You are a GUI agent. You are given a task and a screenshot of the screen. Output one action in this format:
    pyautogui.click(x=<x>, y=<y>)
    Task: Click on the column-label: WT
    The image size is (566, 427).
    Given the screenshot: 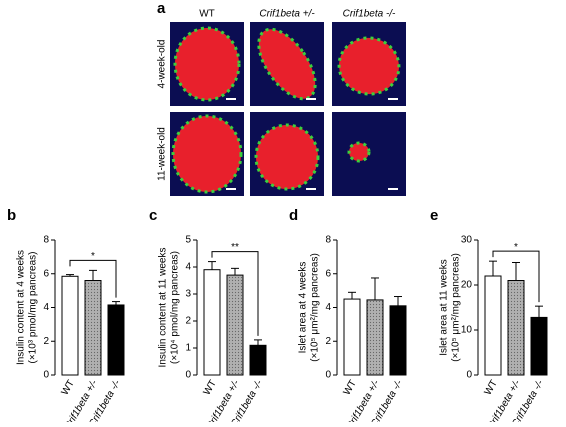 What is the action you would take?
    pyautogui.click(x=207, y=14)
    